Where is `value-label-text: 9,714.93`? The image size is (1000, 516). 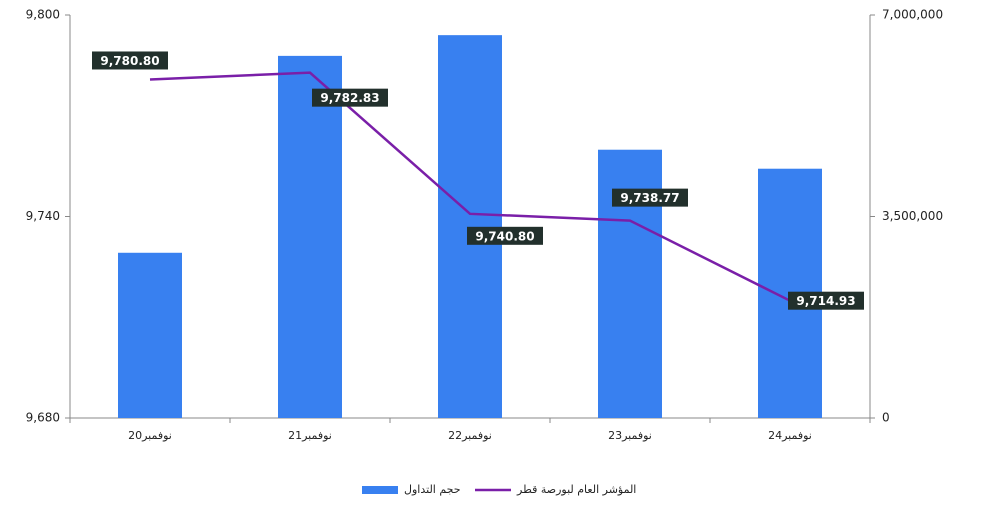
value-label-text: 9,714.93 is located at coordinates (825, 301).